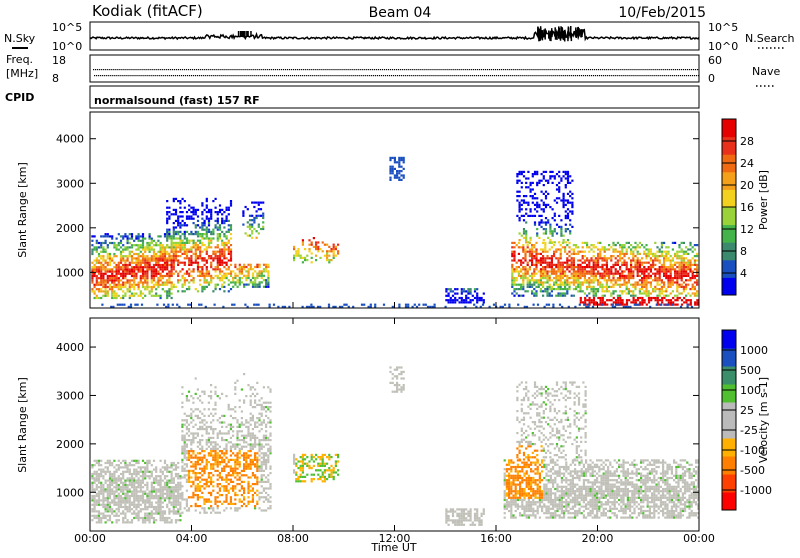  Describe the element at coordinates (59, 60) in the screenshot. I see `freq-tick-high: 18` at that location.